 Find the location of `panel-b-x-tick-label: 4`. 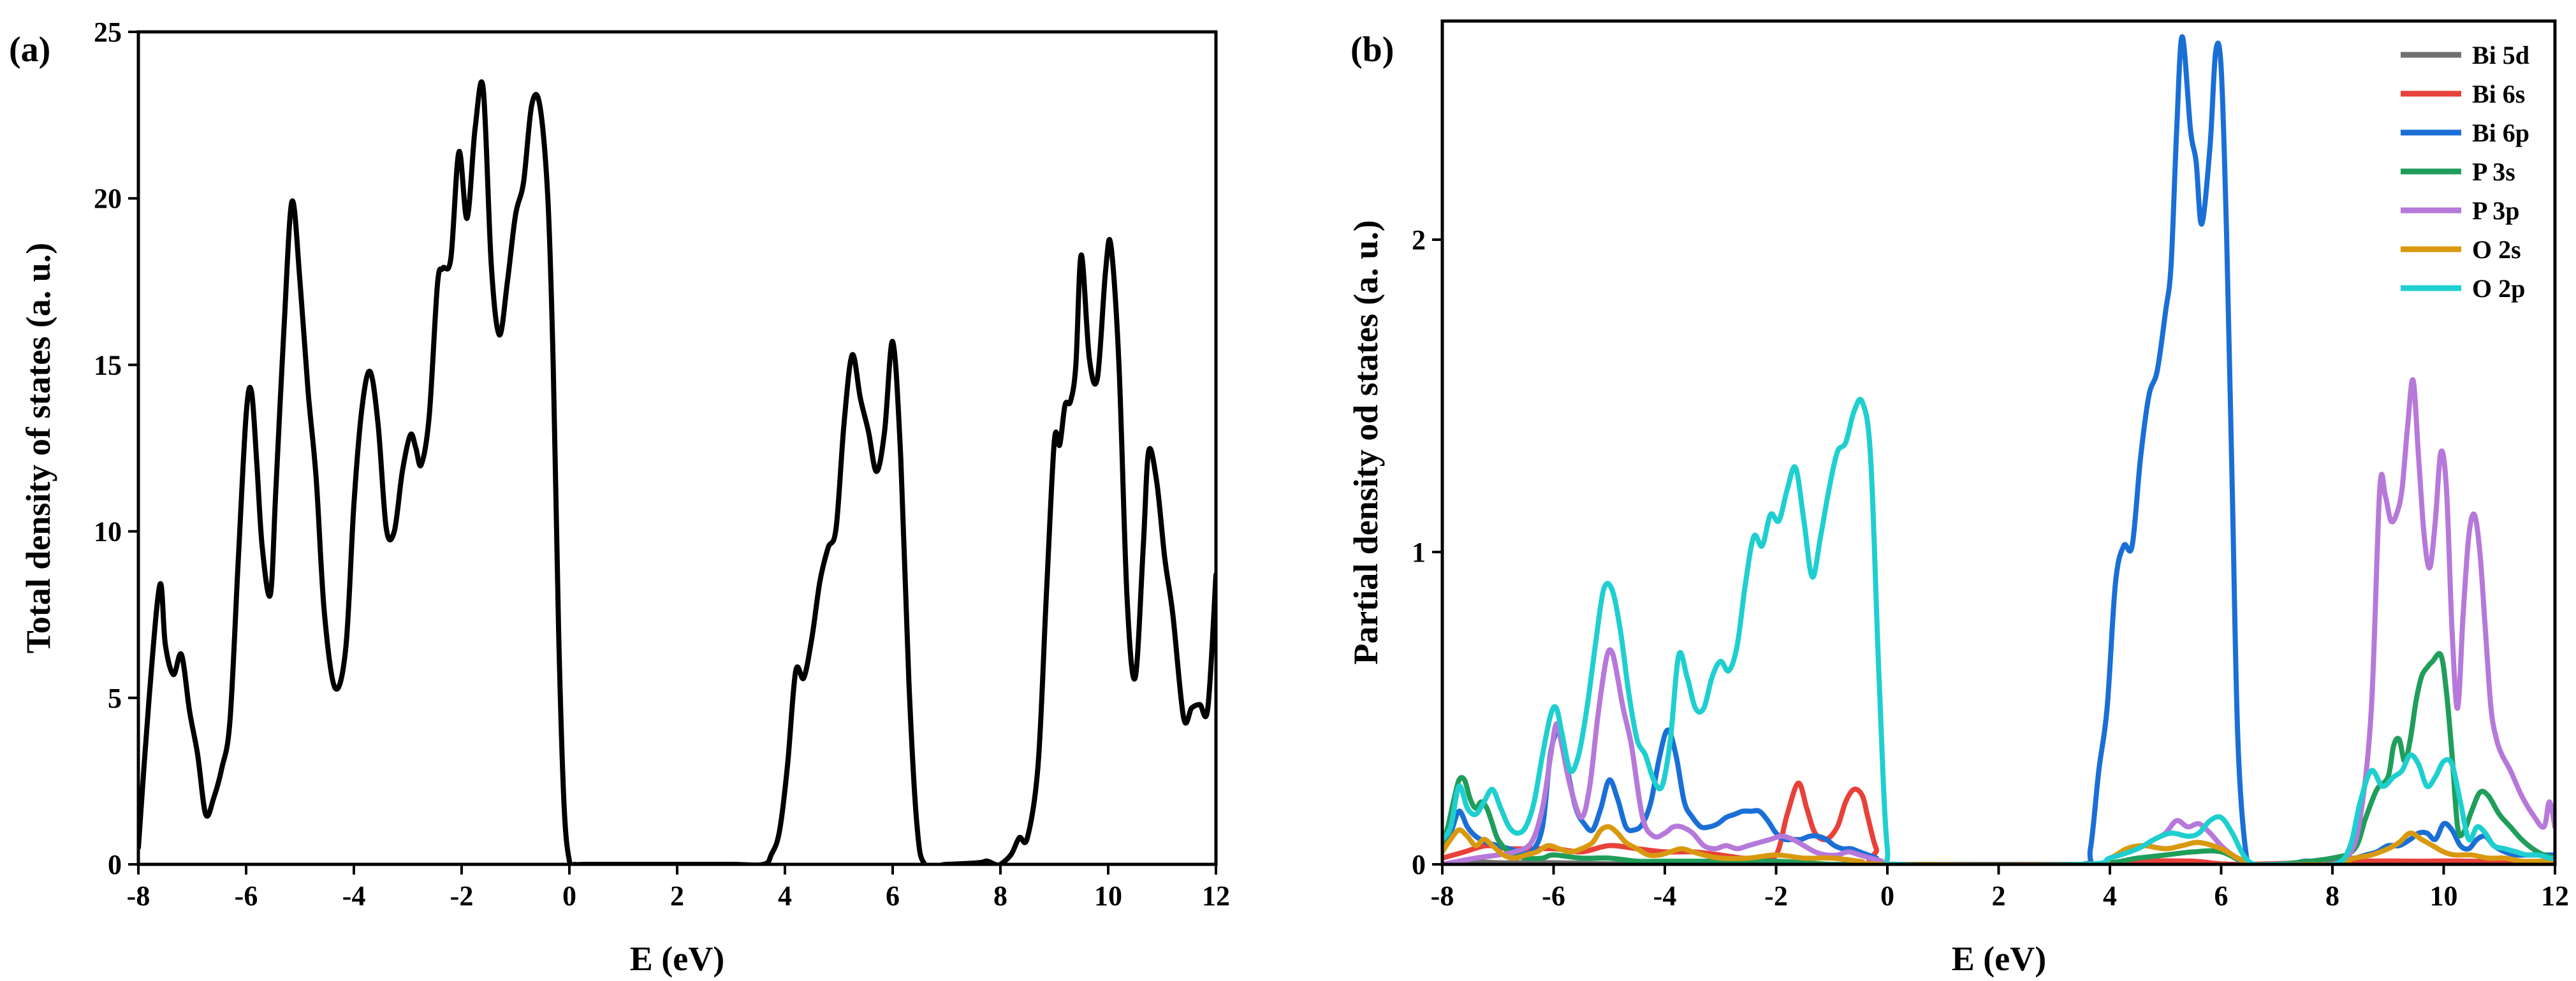

panel-b-x-tick-label: 4 is located at coordinates (2110, 896).